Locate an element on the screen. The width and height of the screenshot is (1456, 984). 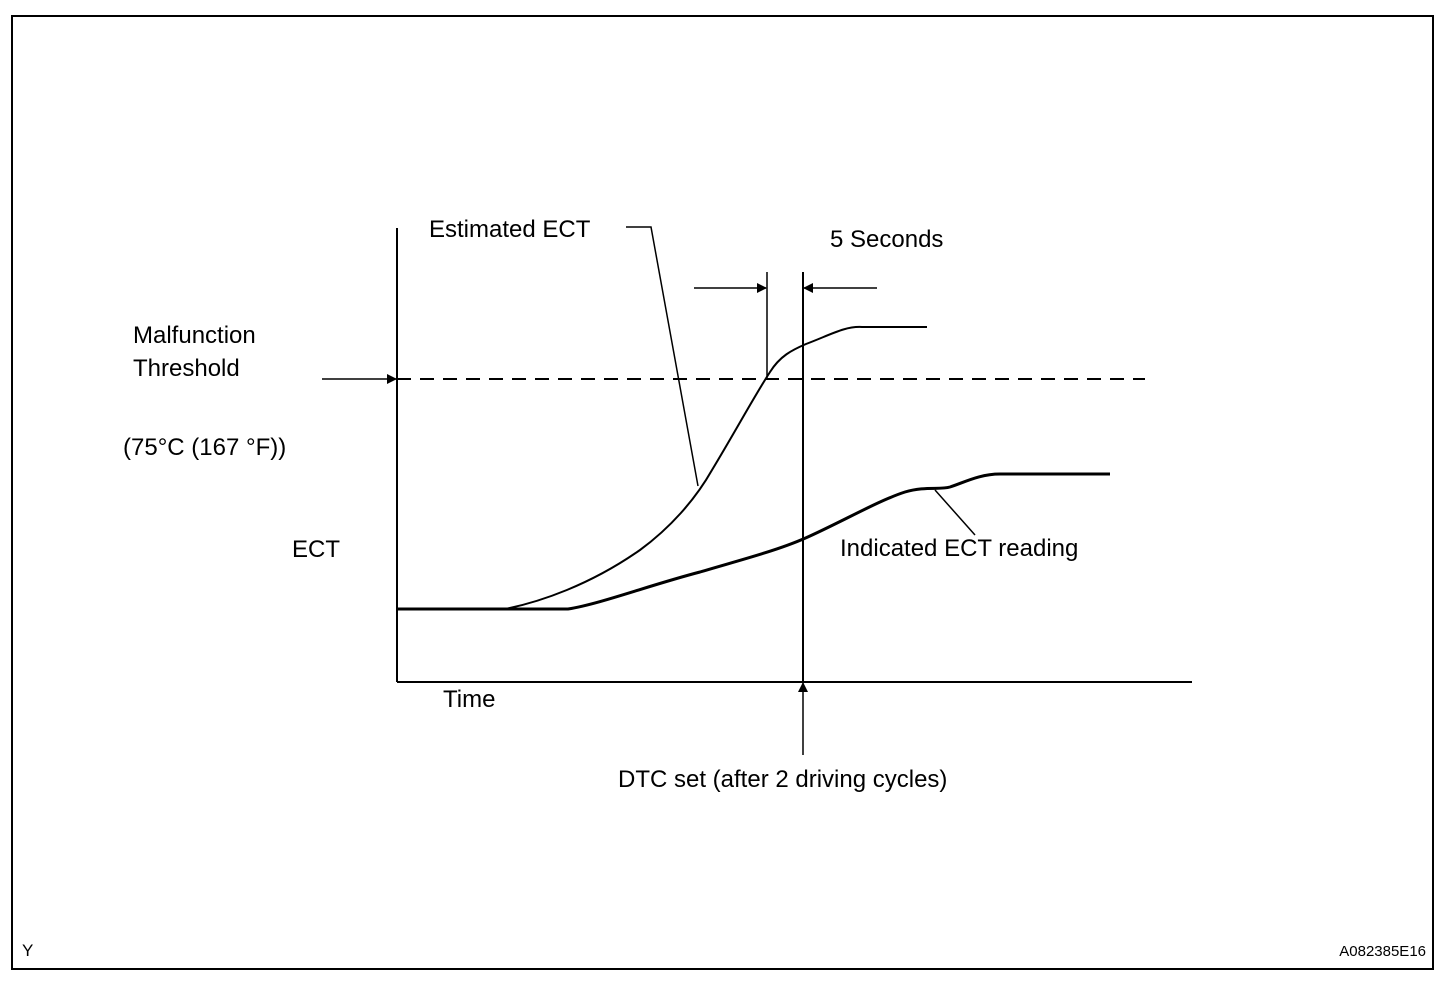
five-seconds-label: 5 Seconds is located at coordinates (886, 239).